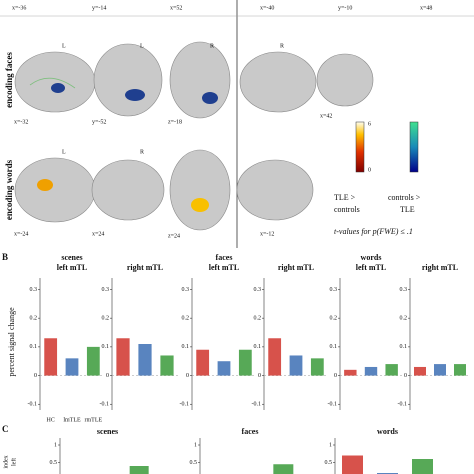  Describe the element at coordinates (99, 122) in the screenshot. I see `slice-label: y=-52` at that location.